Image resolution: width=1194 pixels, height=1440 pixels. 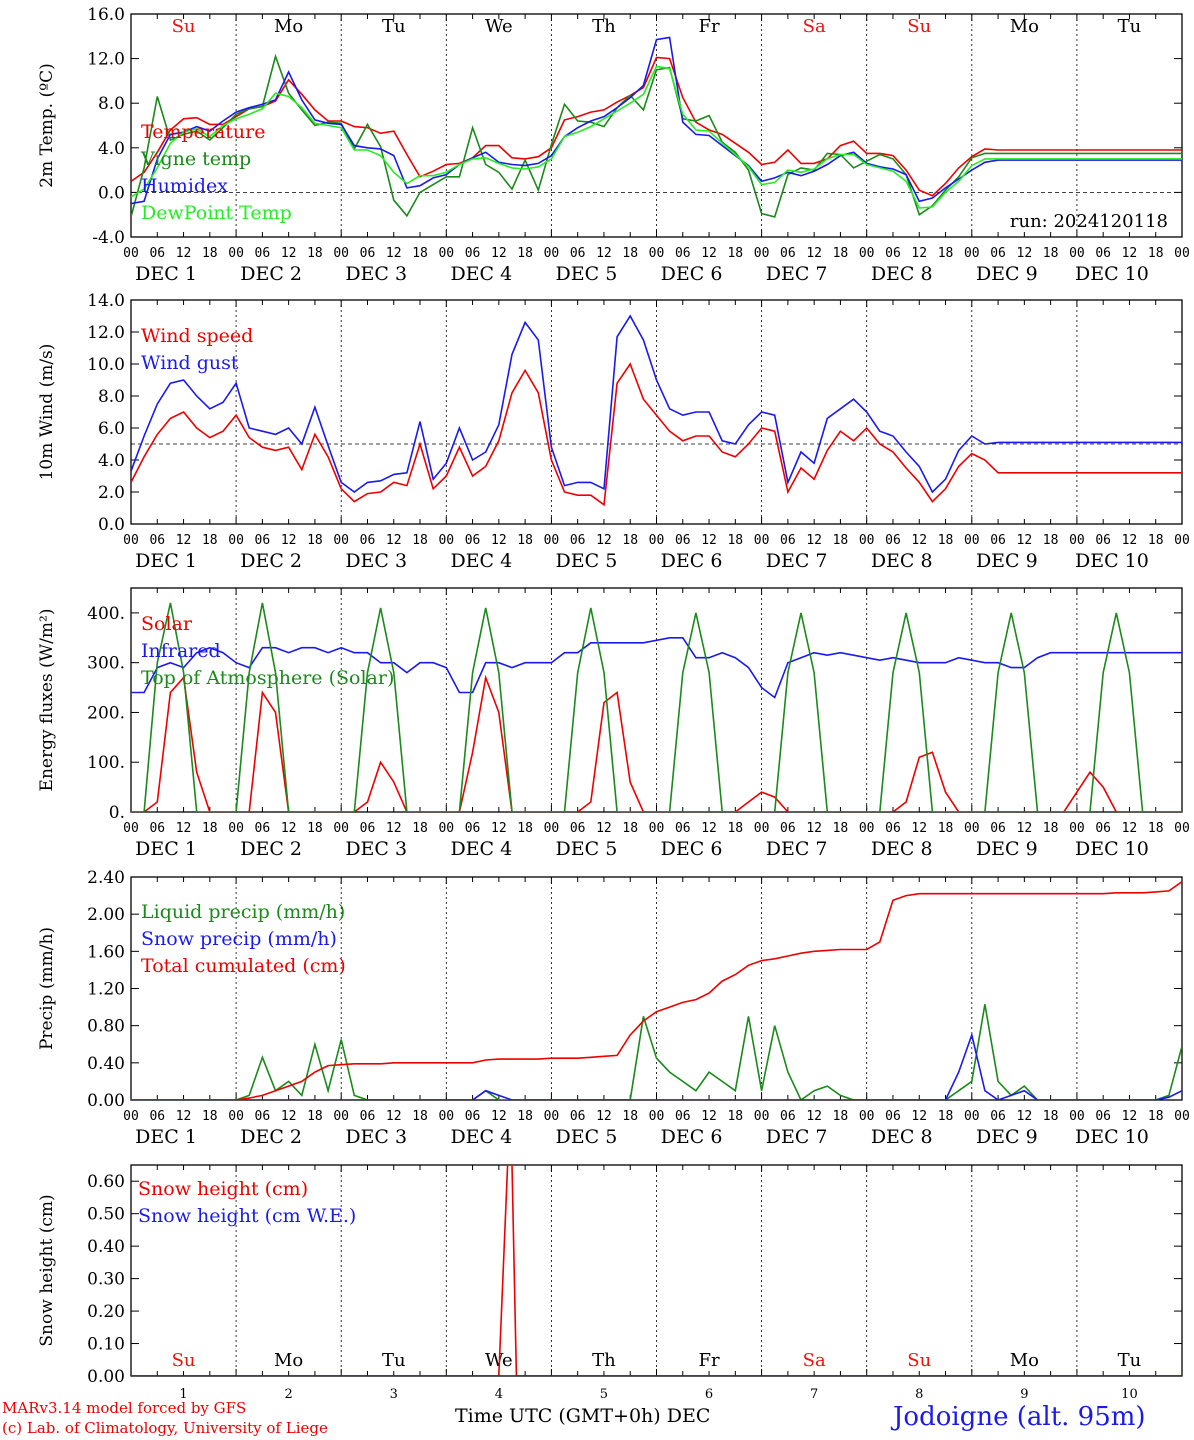 I want to click on y-tick-label: 0.20, so click(x=106, y=1312).